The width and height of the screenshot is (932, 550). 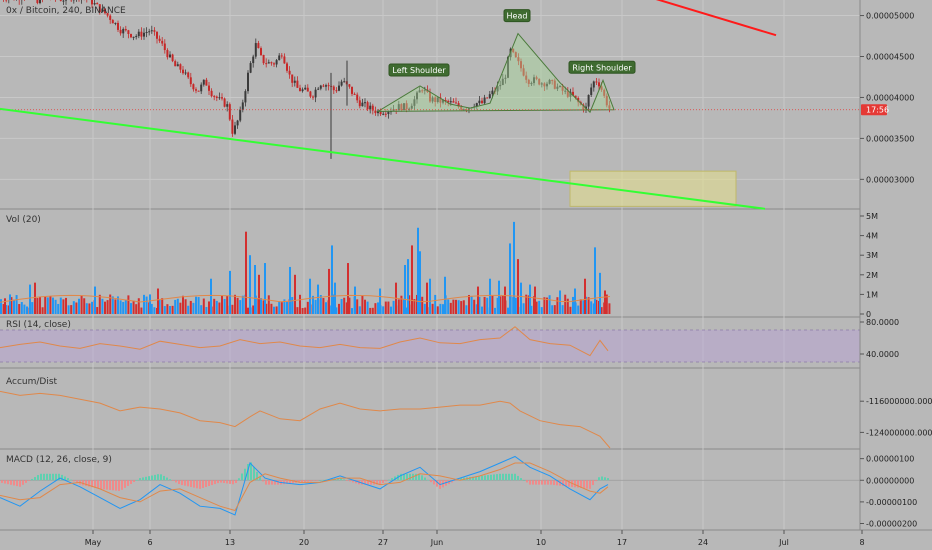 I want to click on price-scale, so click(x=896, y=265).